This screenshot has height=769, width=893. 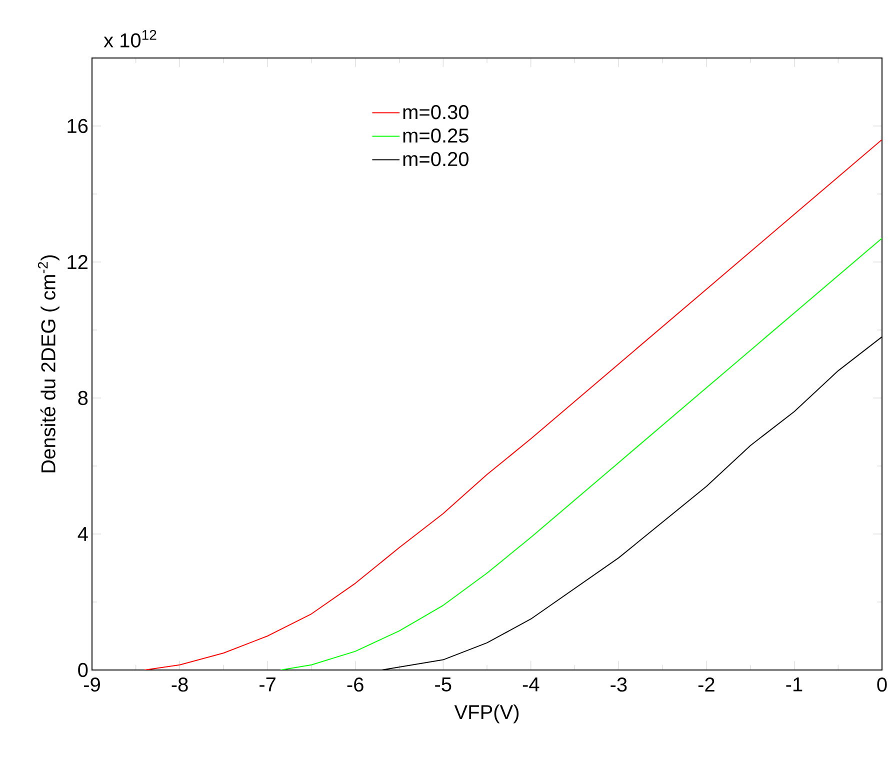 I want to click on x-tick-label: -2, so click(x=706, y=685).